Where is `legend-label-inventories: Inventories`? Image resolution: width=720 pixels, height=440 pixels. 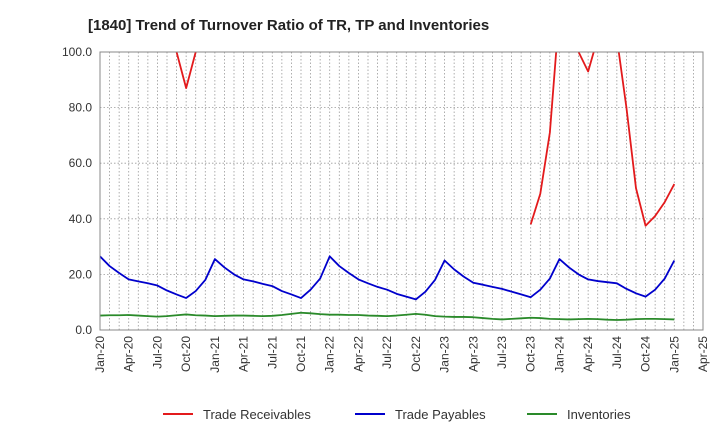 legend-label-inventories: Inventories is located at coordinates (599, 414).